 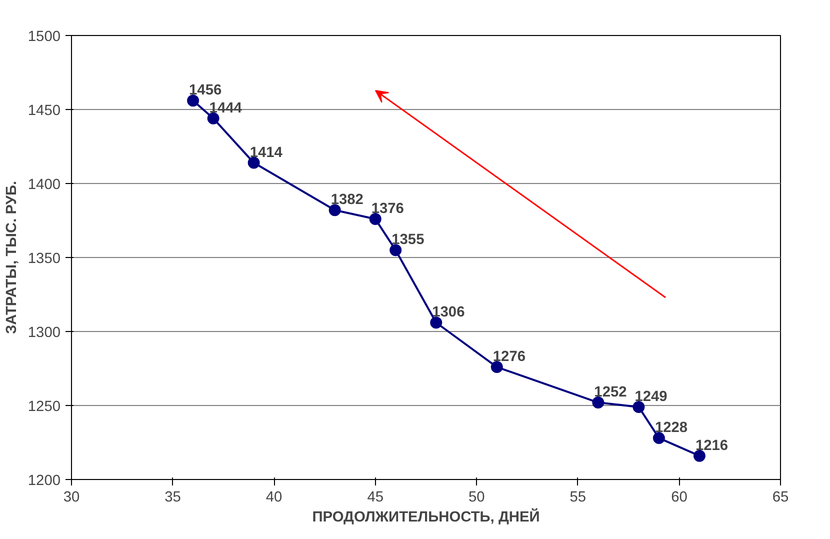 What do you see at coordinates (347, 200) in the screenshot?
I see `data-label: 1382` at bounding box center [347, 200].